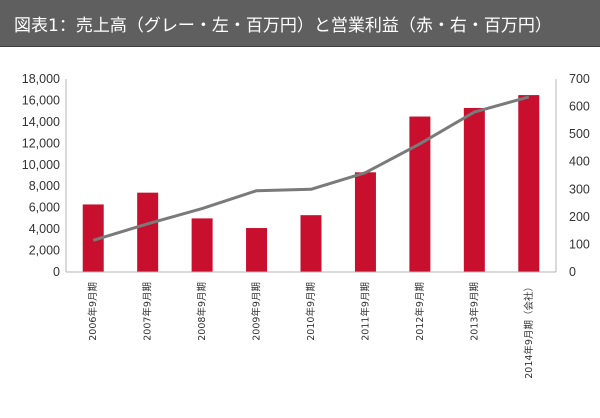  Describe the element at coordinates (93, 311) in the screenshot. I see `x-tick-label: 2006年9月期` at that location.